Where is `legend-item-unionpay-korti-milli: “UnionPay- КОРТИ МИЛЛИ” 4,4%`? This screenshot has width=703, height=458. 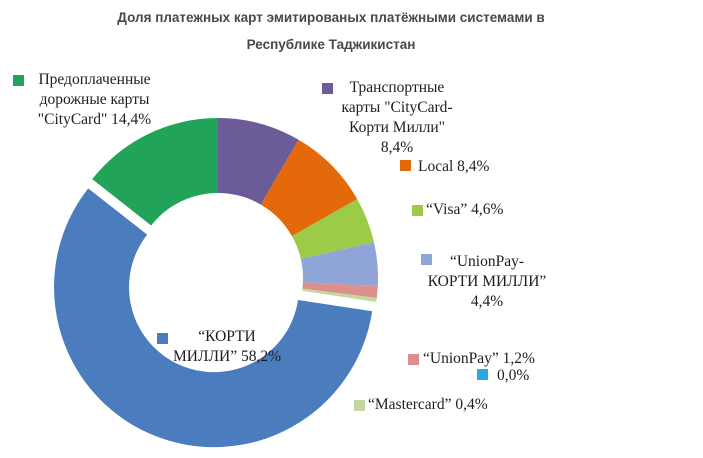 legend-item-unionpay-korti-milli: “UnionPay- КОРТИ МИЛЛИ” 4,4% is located at coordinates (484, 282).